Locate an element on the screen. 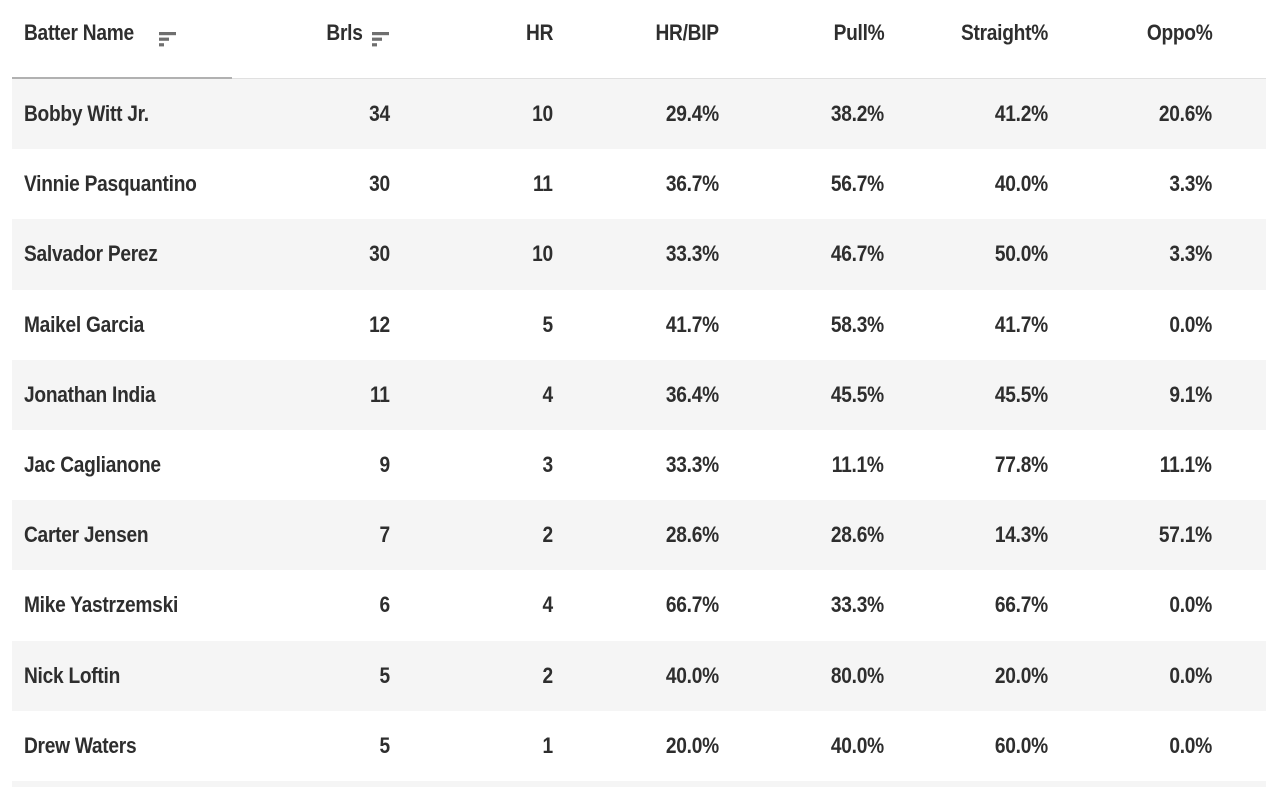 The width and height of the screenshot is (1266, 787). cell-value: 3.3% is located at coordinates (1190, 184).